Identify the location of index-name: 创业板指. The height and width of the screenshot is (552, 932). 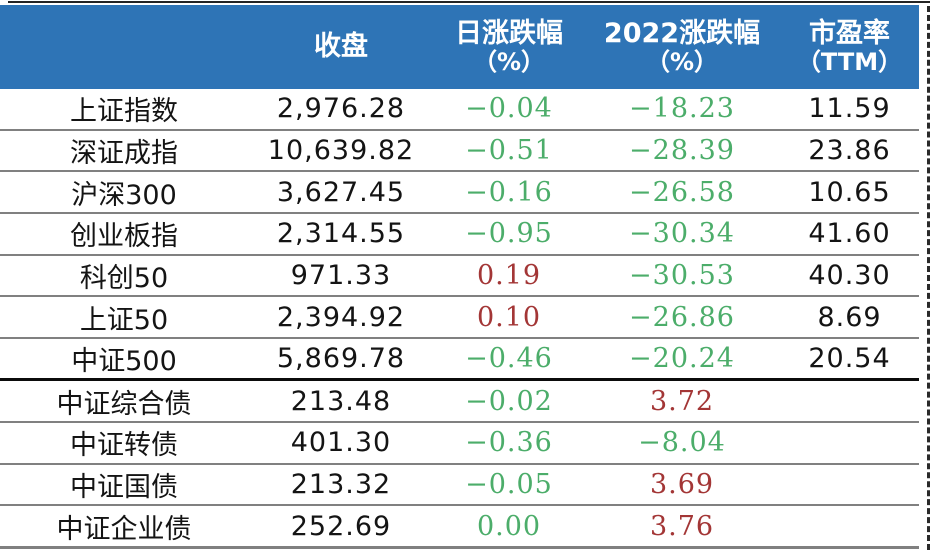
(124, 237).